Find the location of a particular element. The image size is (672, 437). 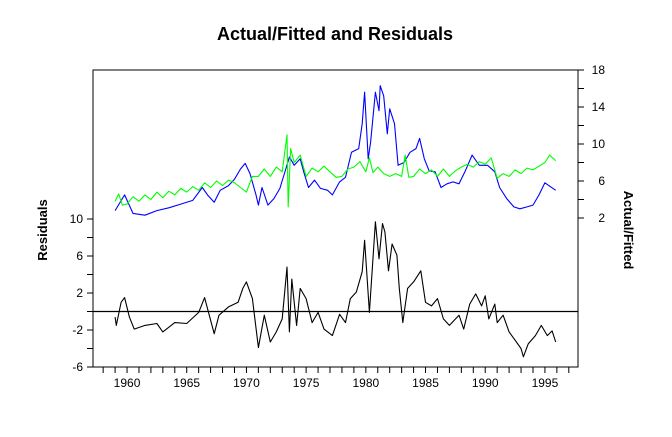

x-tick-label: 1980 is located at coordinates (365, 383).